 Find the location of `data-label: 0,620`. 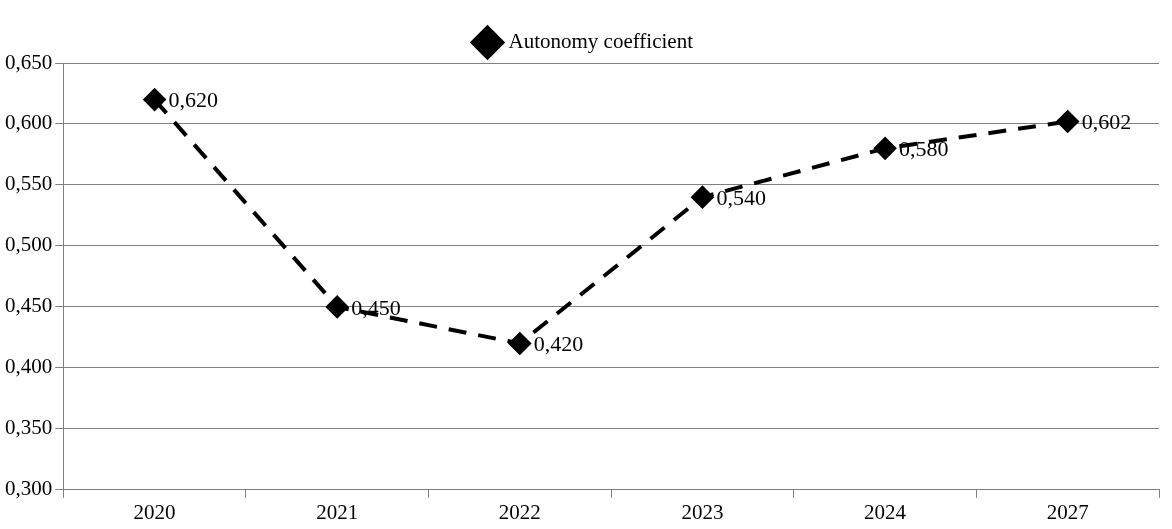

data-label: 0,620 is located at coordinates (193, 100).